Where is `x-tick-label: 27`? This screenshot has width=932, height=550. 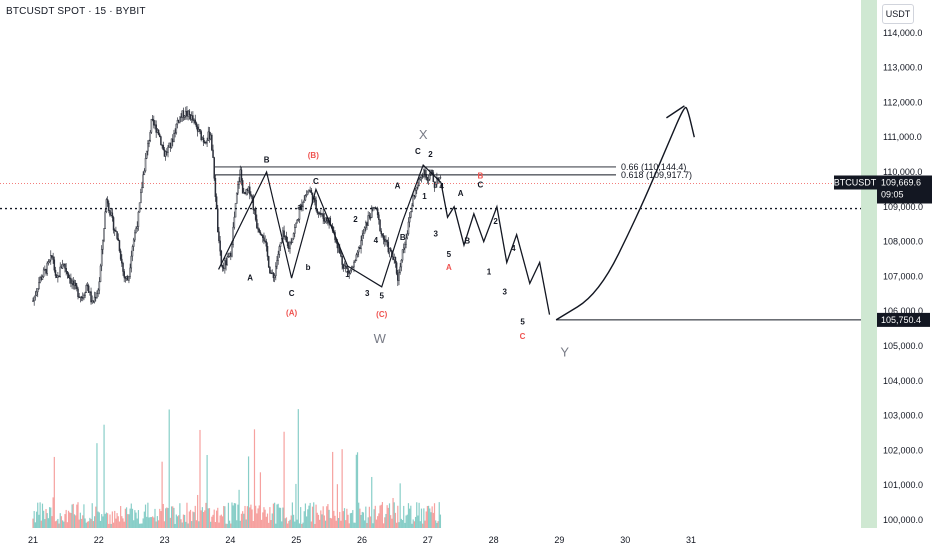 x-tick-label: 27 is located at coordinates (428, 540).